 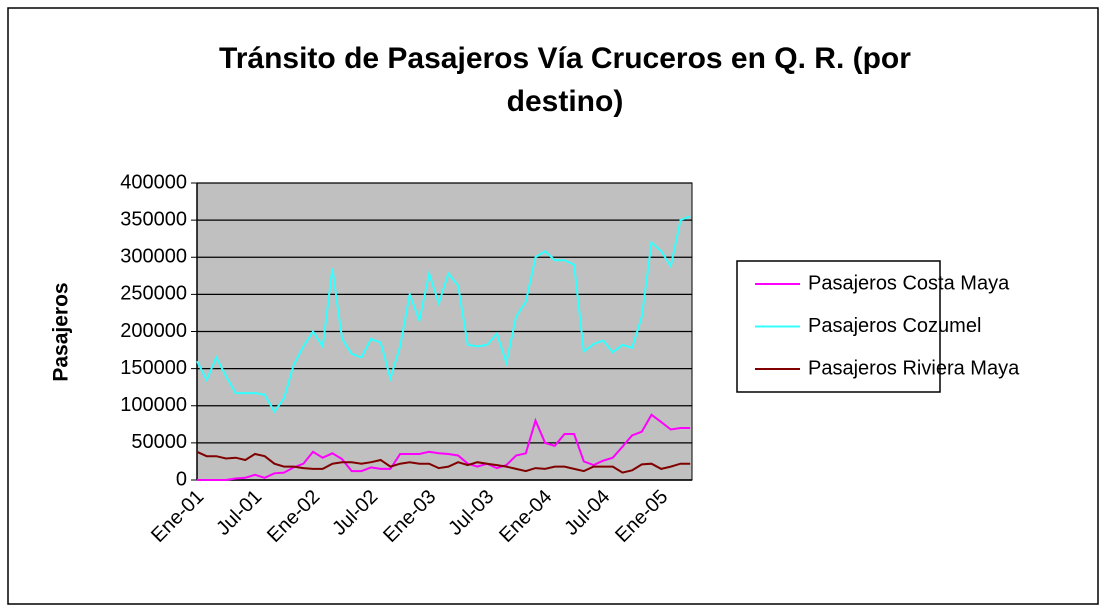 I want to click on y-tick-label: 50000, so click(x=159, y=442).